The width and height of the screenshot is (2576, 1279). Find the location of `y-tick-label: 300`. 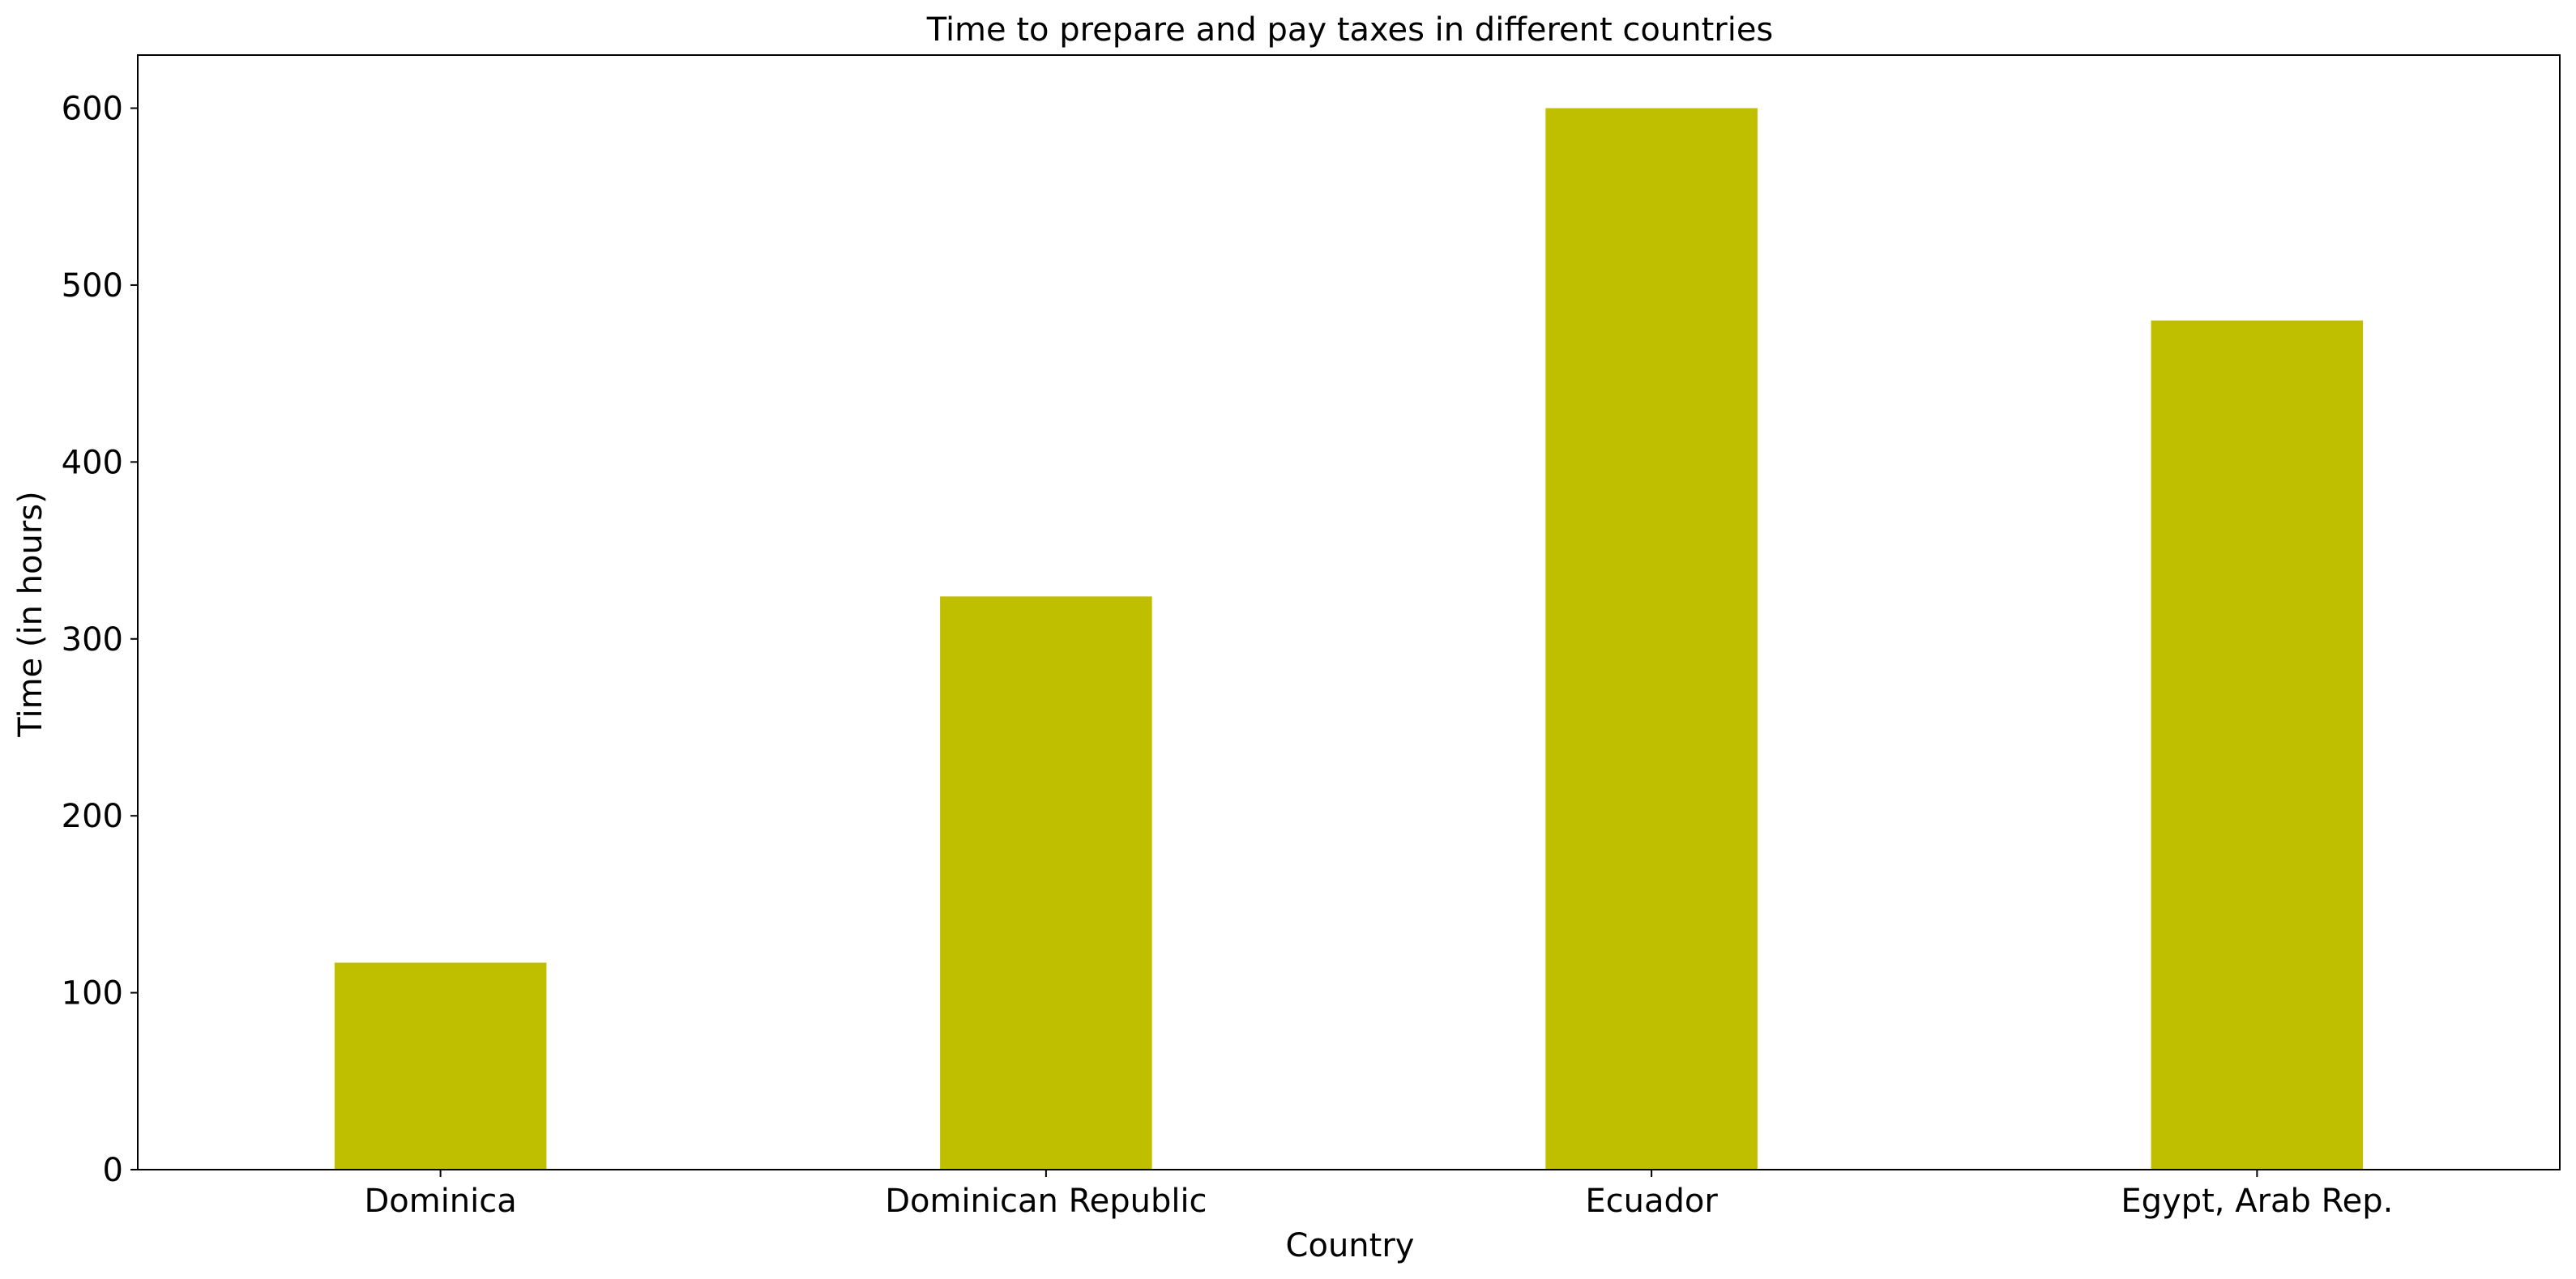

y-tick-label: 300 is located at coordinates (92, 640).